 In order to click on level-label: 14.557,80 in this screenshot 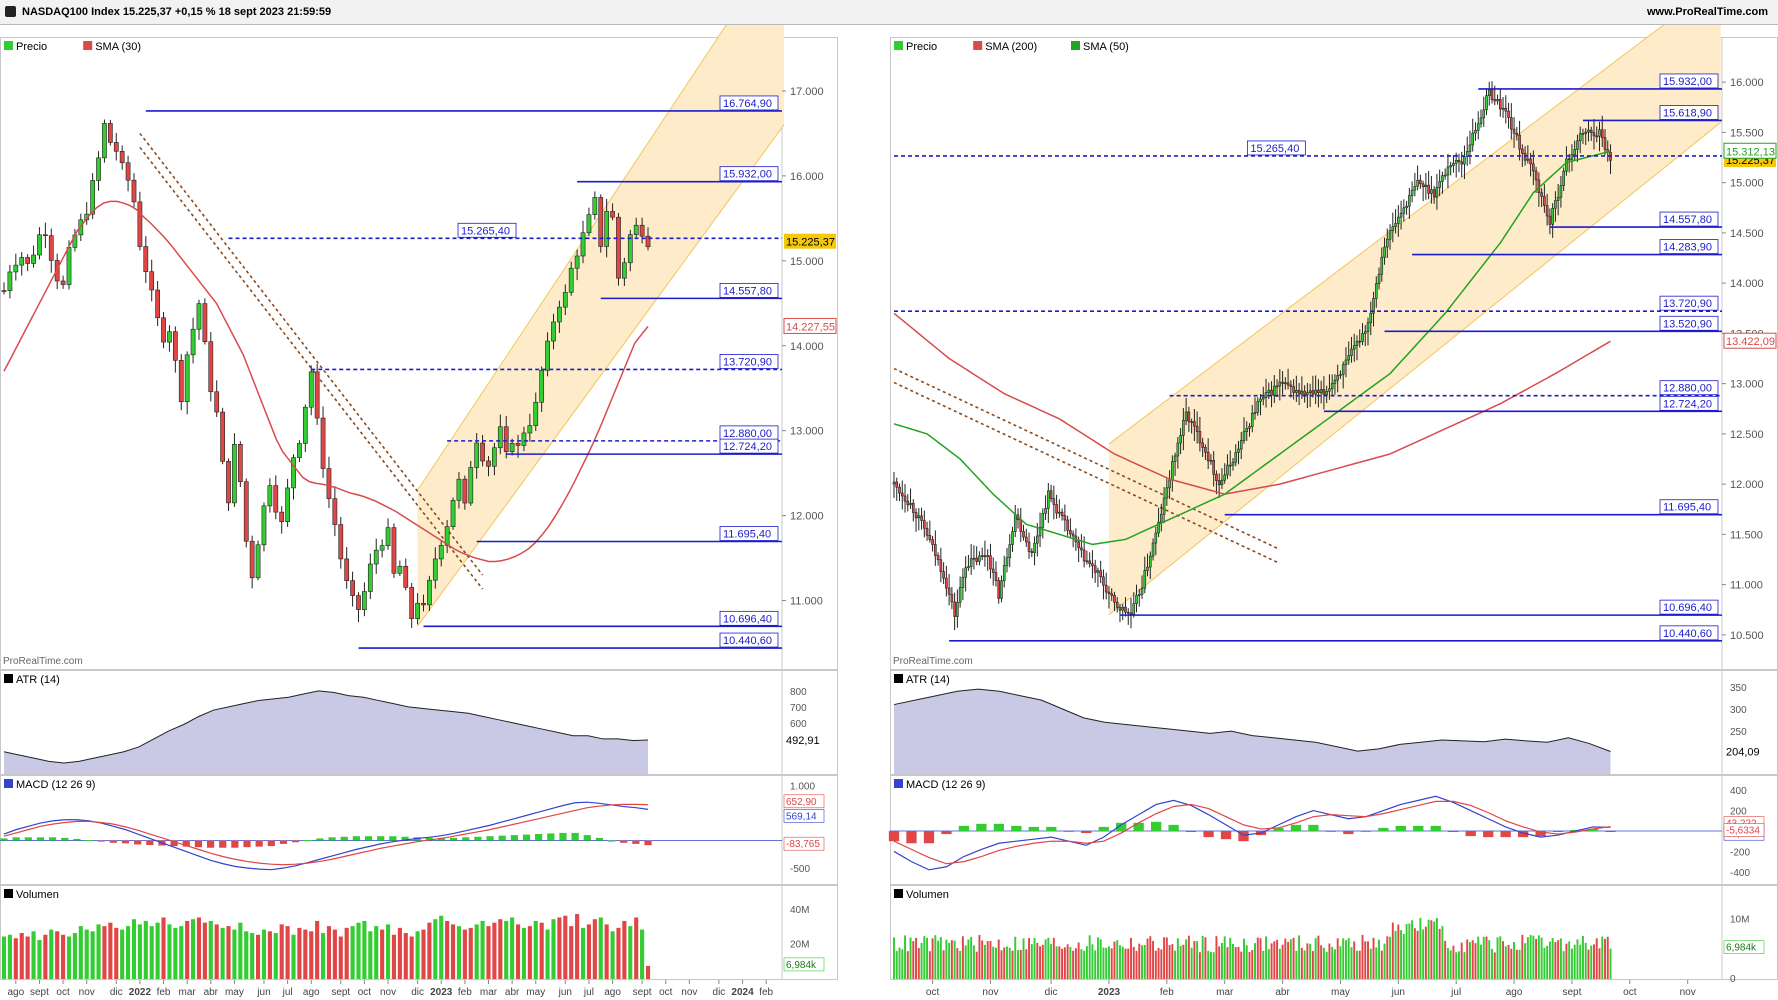, I will do `click(747, 291)`.